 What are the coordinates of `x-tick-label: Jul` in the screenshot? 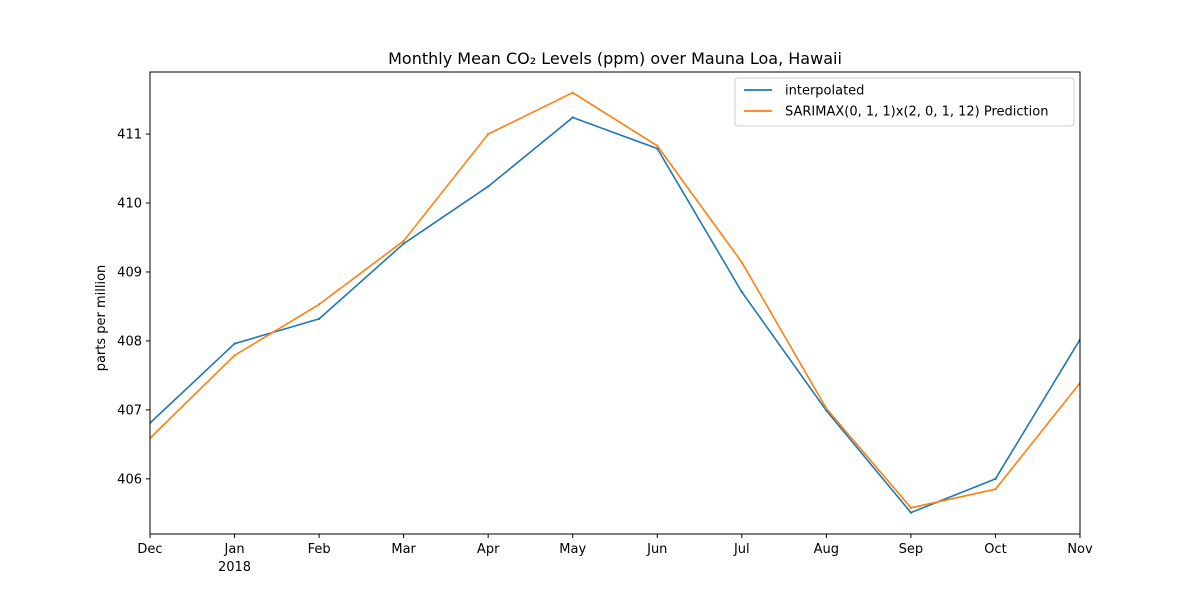 It's located at (741, 549).